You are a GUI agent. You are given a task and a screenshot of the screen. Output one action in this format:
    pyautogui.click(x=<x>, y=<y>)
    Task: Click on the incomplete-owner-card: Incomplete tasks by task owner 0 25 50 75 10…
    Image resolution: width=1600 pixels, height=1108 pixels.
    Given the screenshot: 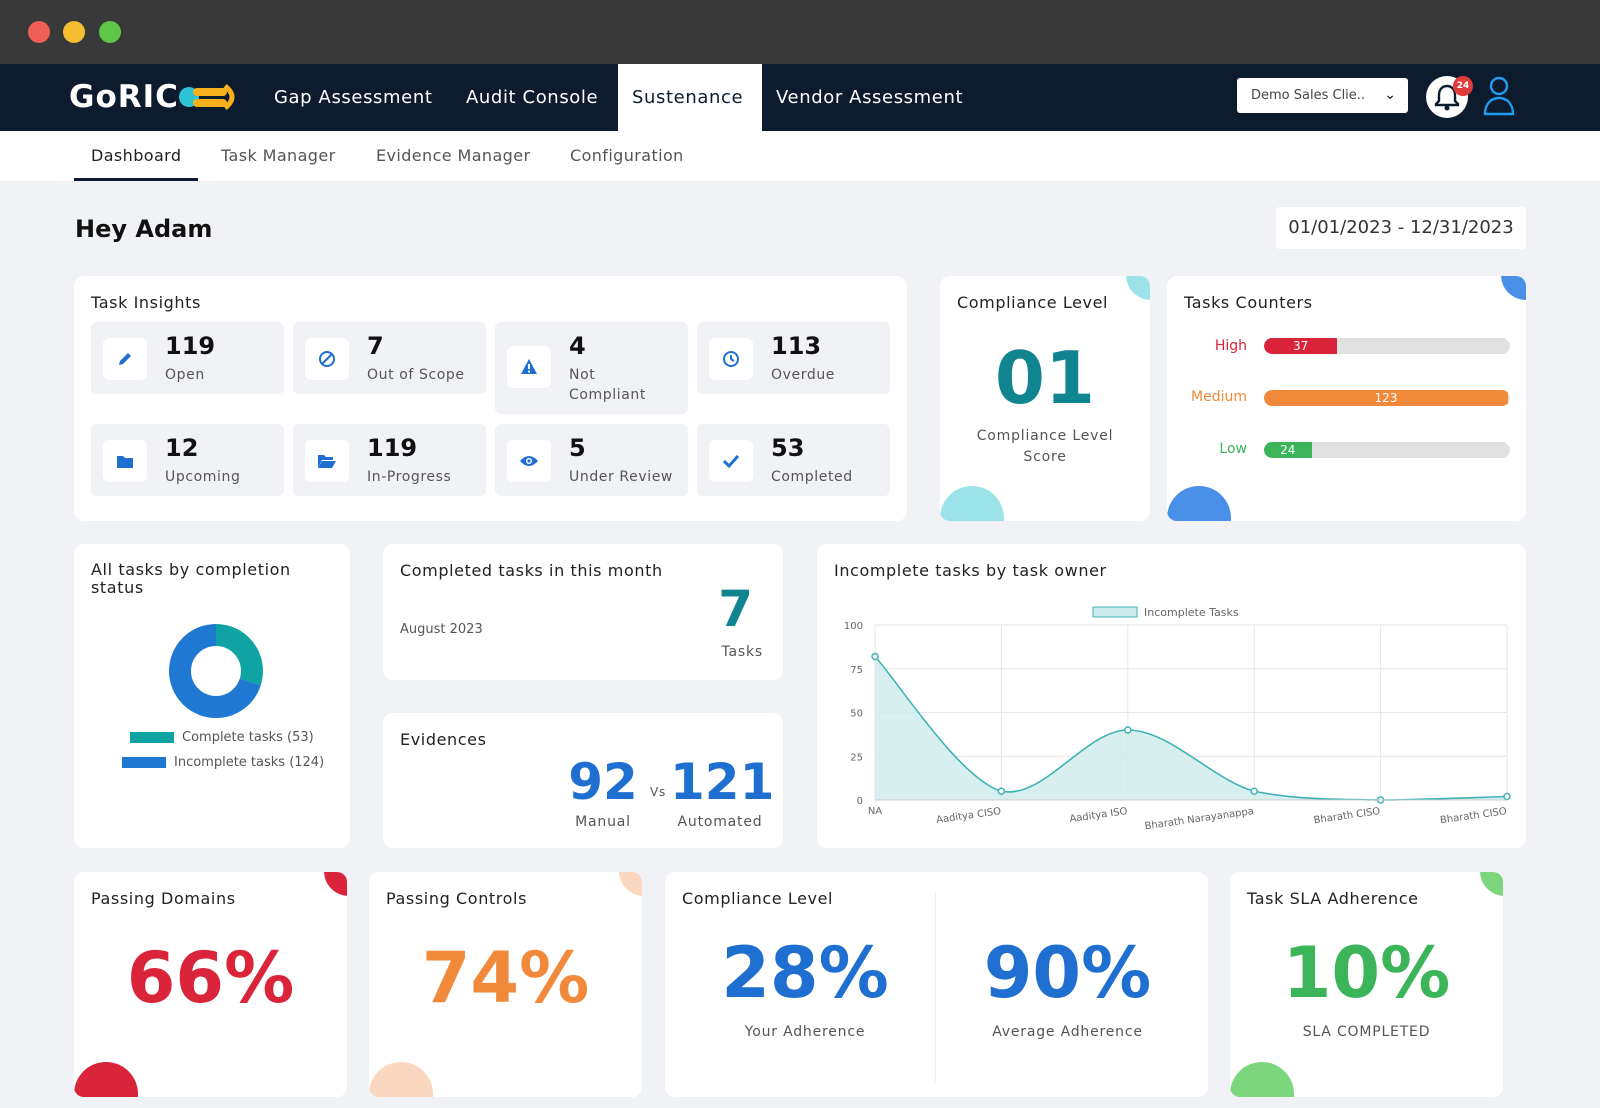 What is the action you would take?
    pyautogui.click(x=1171, y=696)
    